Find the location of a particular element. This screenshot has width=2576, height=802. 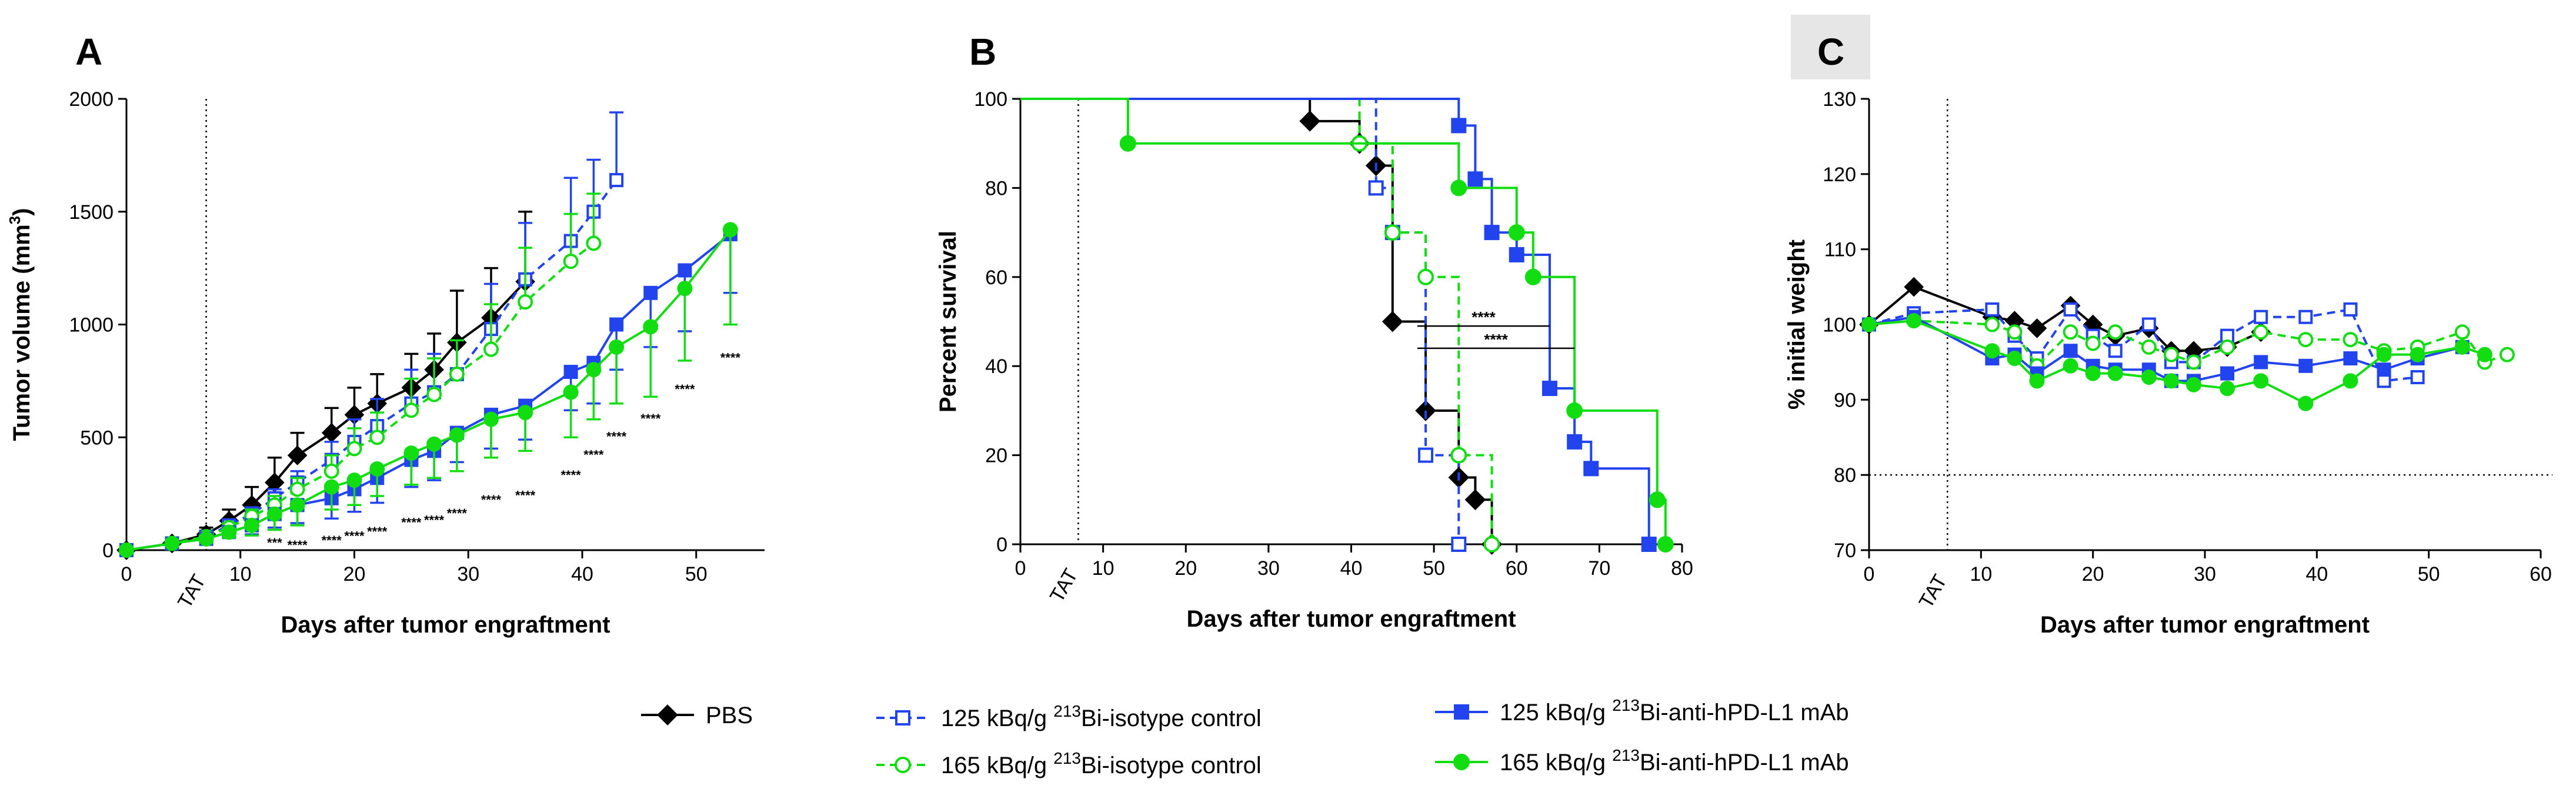

y-axis-title: Tumor volume (mm3) is located at coordinates (20, 325).